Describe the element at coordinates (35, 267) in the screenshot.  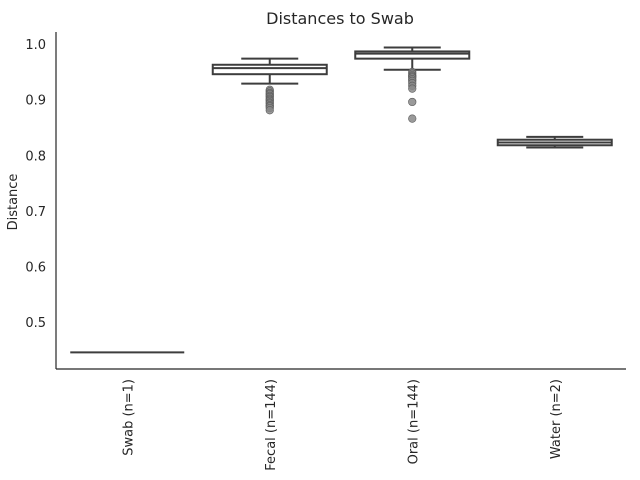
I see `y-tick-label: 0.6` at that location.